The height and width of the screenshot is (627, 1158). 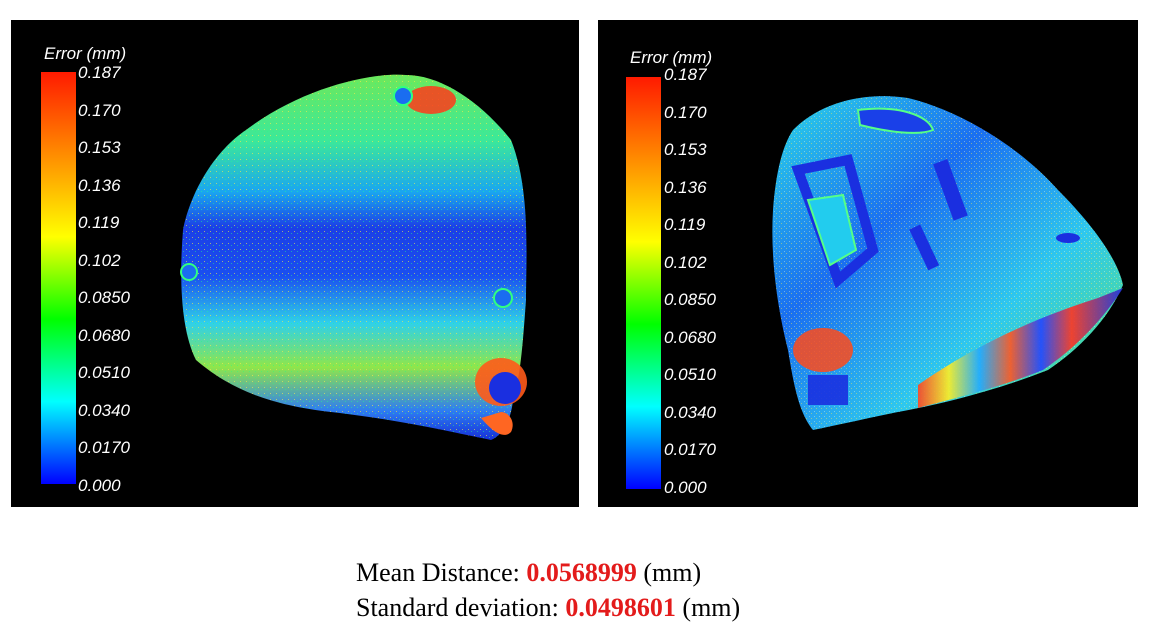 I want to click on mean-distance-label: Mean Distance:, so click(x=441, y=572).